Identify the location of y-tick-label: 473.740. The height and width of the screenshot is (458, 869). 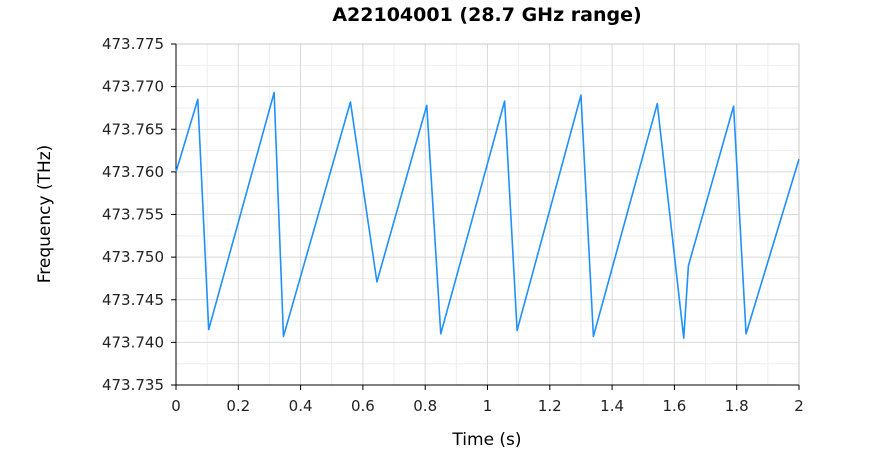
(133, 342).